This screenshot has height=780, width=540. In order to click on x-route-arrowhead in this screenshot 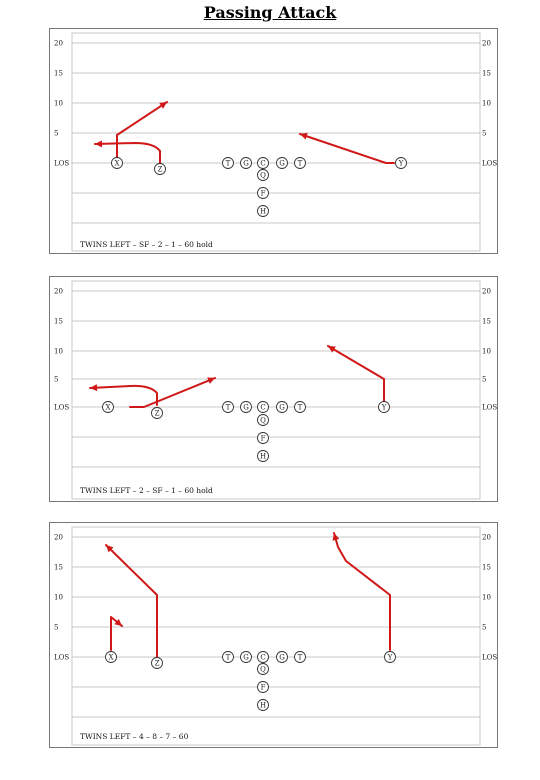, I will do `click(118, 622)`.